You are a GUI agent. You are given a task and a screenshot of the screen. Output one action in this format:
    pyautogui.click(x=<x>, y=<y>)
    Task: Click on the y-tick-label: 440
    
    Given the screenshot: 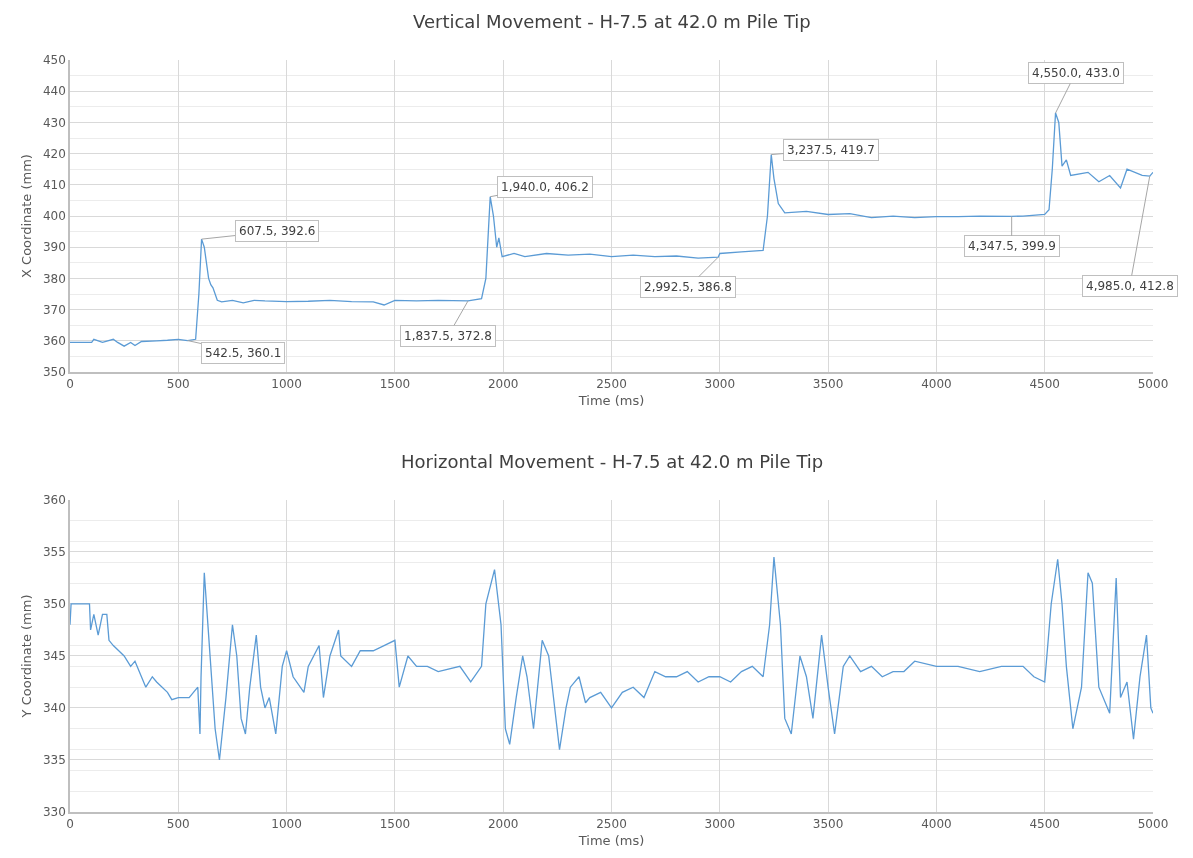 What is the action you would take?
    pyautogui.click(x=54, y=91)
    